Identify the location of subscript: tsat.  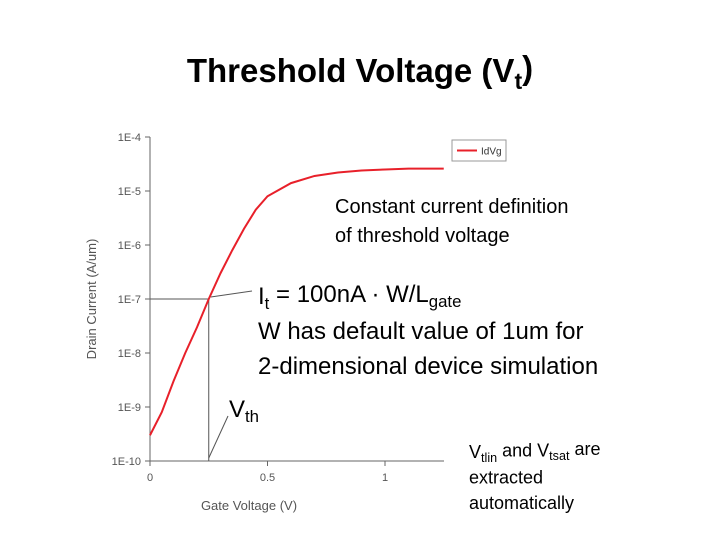
(559, 456).